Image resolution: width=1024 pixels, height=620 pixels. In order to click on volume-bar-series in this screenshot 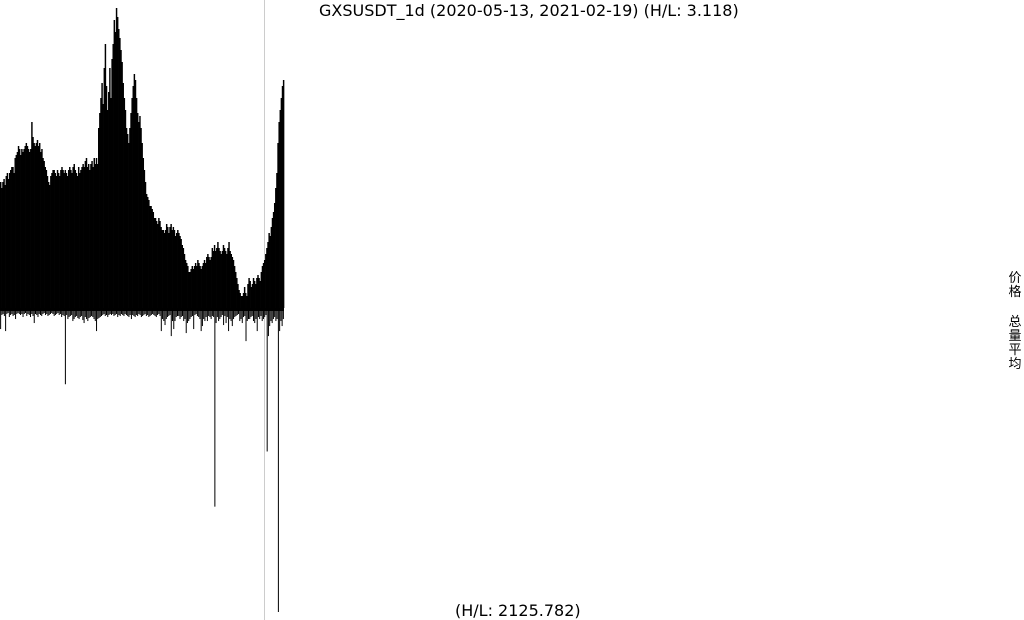, I will do `click(142, 461)`.